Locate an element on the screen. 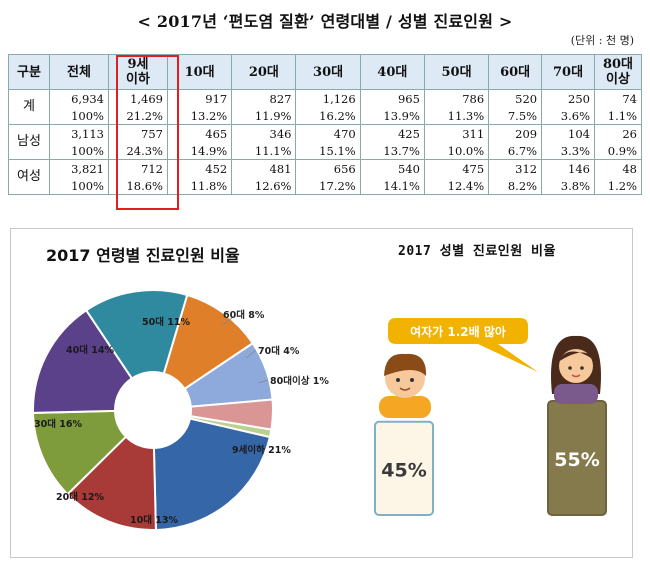 Image resolution: width=650 pixels, height=571 pixels. count-cell: 1,126 is located at coordinates (328, 98).